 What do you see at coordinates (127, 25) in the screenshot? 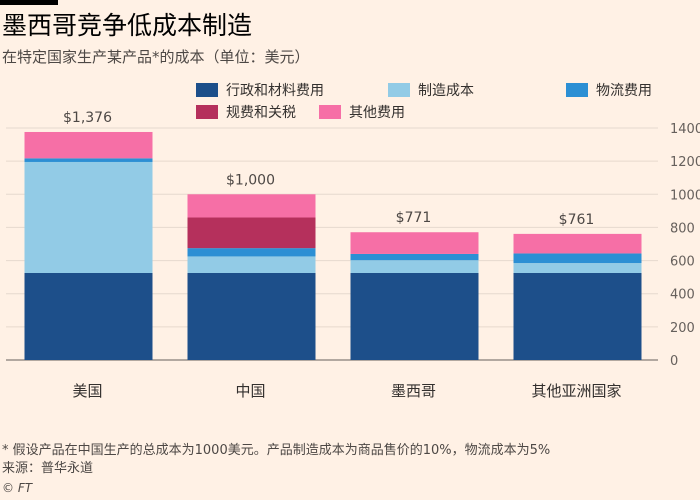
I see `chart-title: 墨西哥竞争低成本制造` at bounding box center [127, 25].